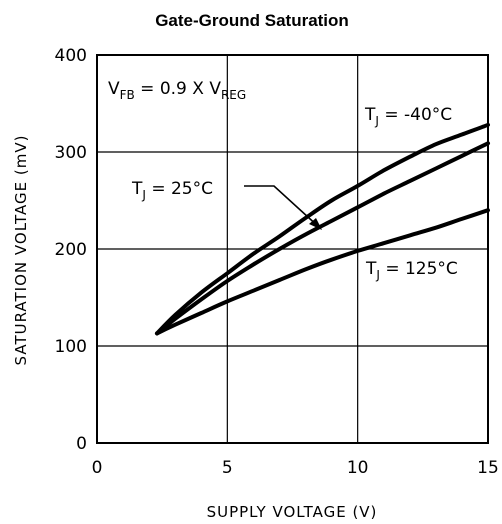 The height and width of the screenshot is (524, 502). Describe the element at coordinates (172, 190) in the screenshot. I see `series-label-25: TJ = 25°C` at that location.